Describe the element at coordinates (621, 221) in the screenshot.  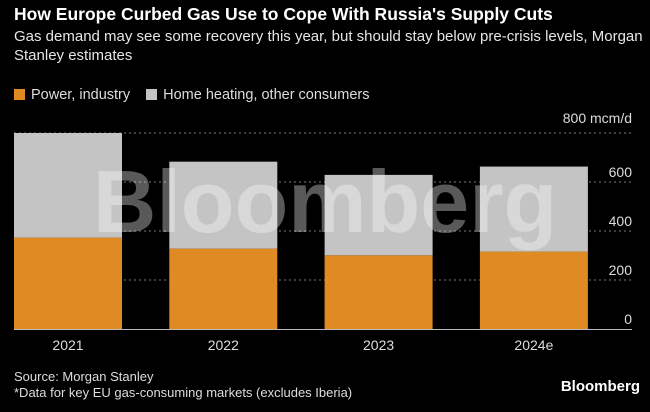
I see `y-tick-label: 400` at that location.